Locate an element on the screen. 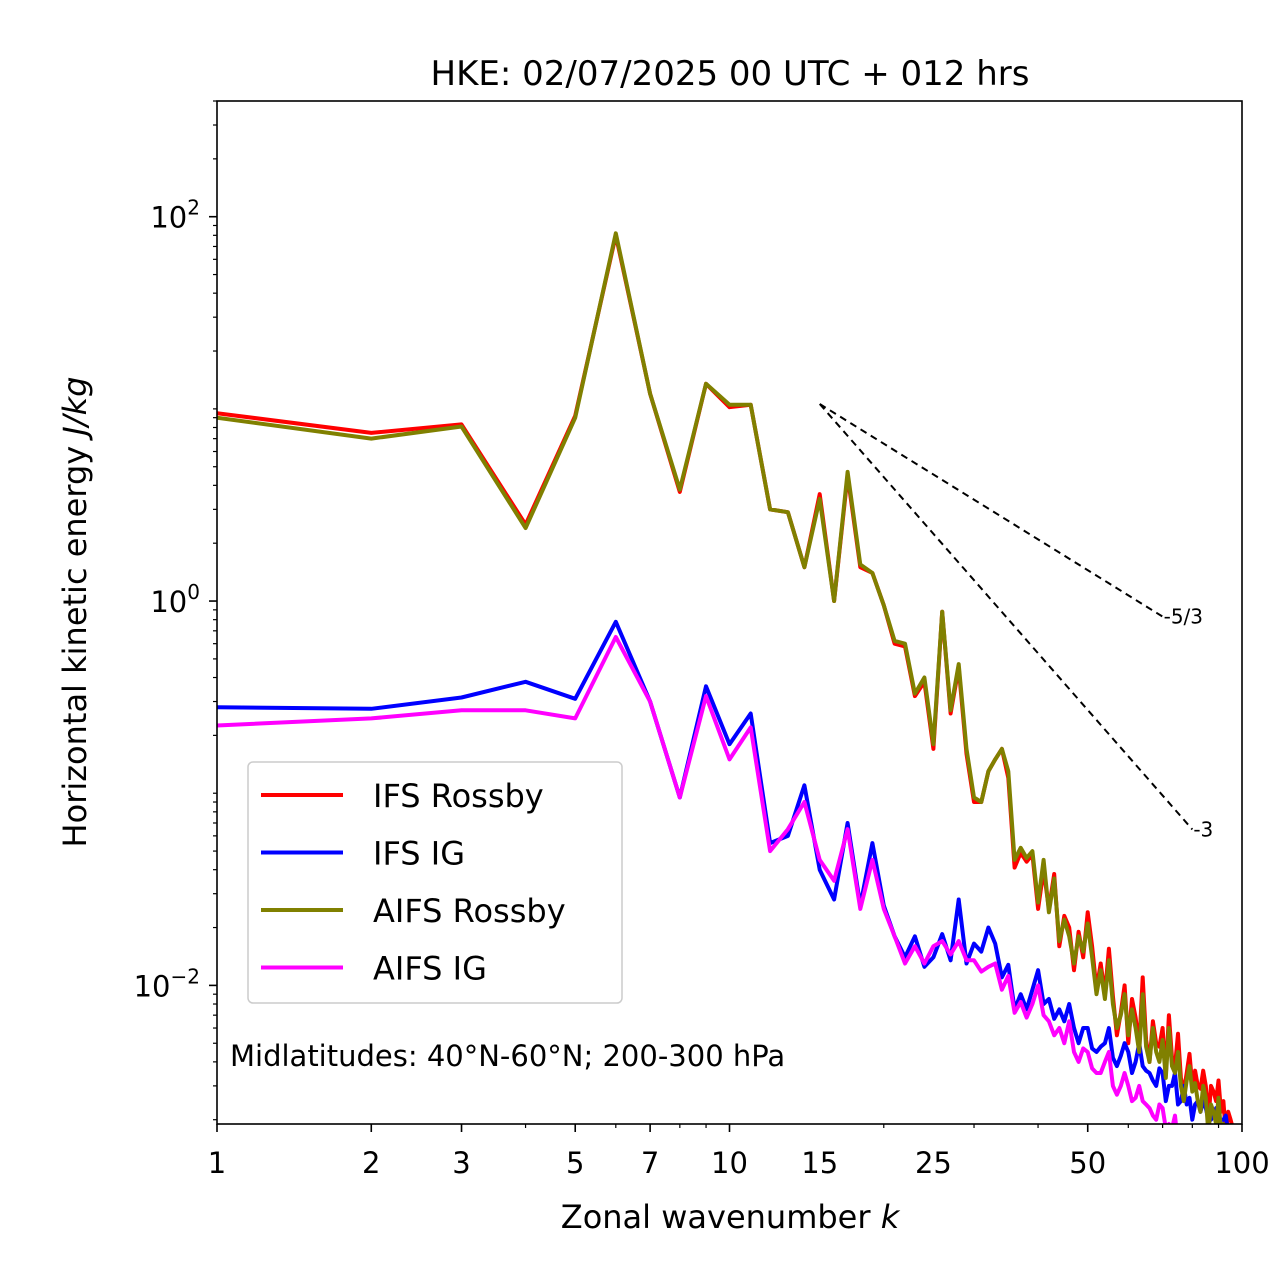 Image resolution: width=1280 pixels, height=1288 pixels. x-axis-label: Zonal wavenumber k is located at coordinates (731, 1217).